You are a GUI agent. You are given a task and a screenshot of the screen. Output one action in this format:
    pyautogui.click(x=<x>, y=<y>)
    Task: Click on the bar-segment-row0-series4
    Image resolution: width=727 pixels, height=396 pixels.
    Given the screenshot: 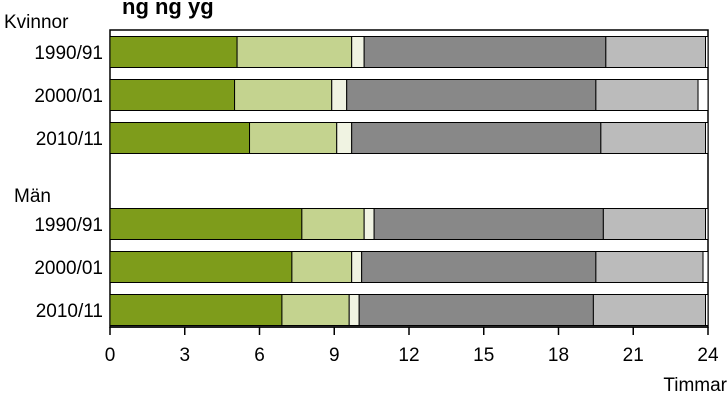 What is the action you would take?
    pyautogui.click(x=656, y=52)
    